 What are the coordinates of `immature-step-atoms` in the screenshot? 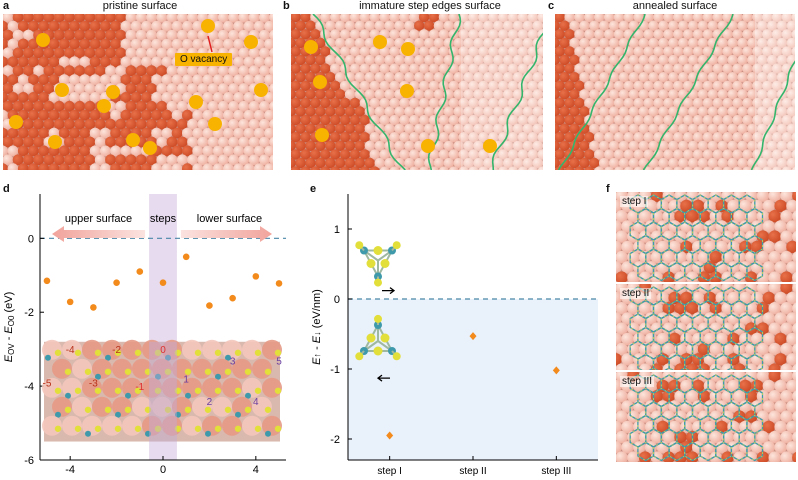 It's located at (417, 92).